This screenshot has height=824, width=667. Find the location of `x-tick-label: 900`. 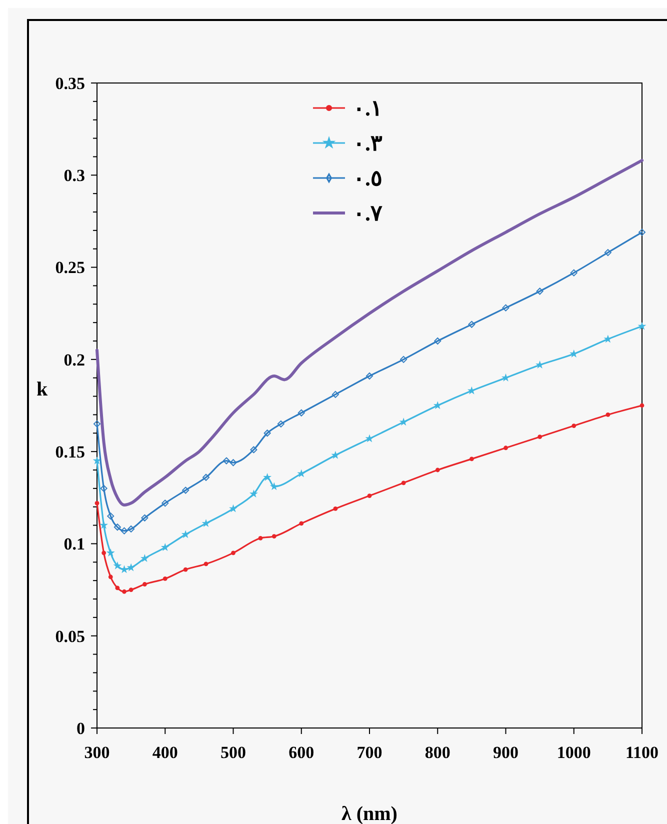

x-tick-label: 900 is located at coordinates (505, 752).